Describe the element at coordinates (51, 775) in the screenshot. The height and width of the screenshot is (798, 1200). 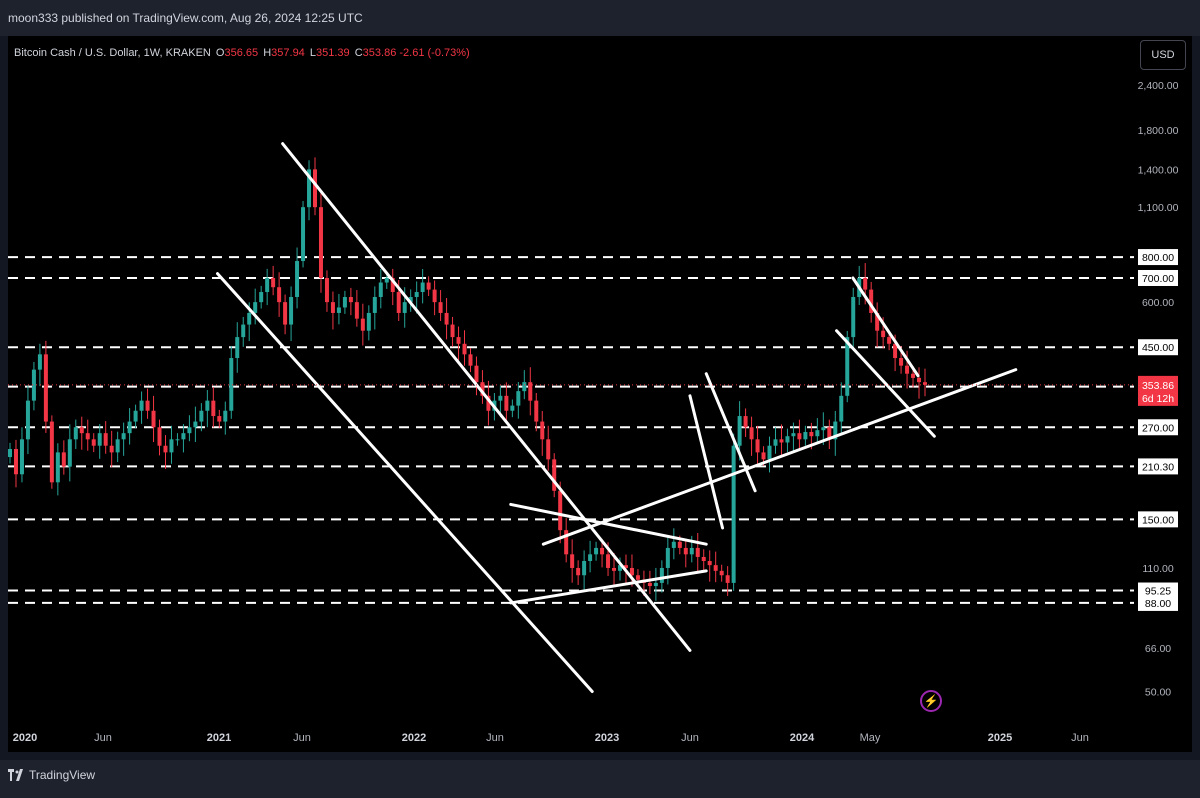
I see `tradingview-logo: TradingView` at that location.